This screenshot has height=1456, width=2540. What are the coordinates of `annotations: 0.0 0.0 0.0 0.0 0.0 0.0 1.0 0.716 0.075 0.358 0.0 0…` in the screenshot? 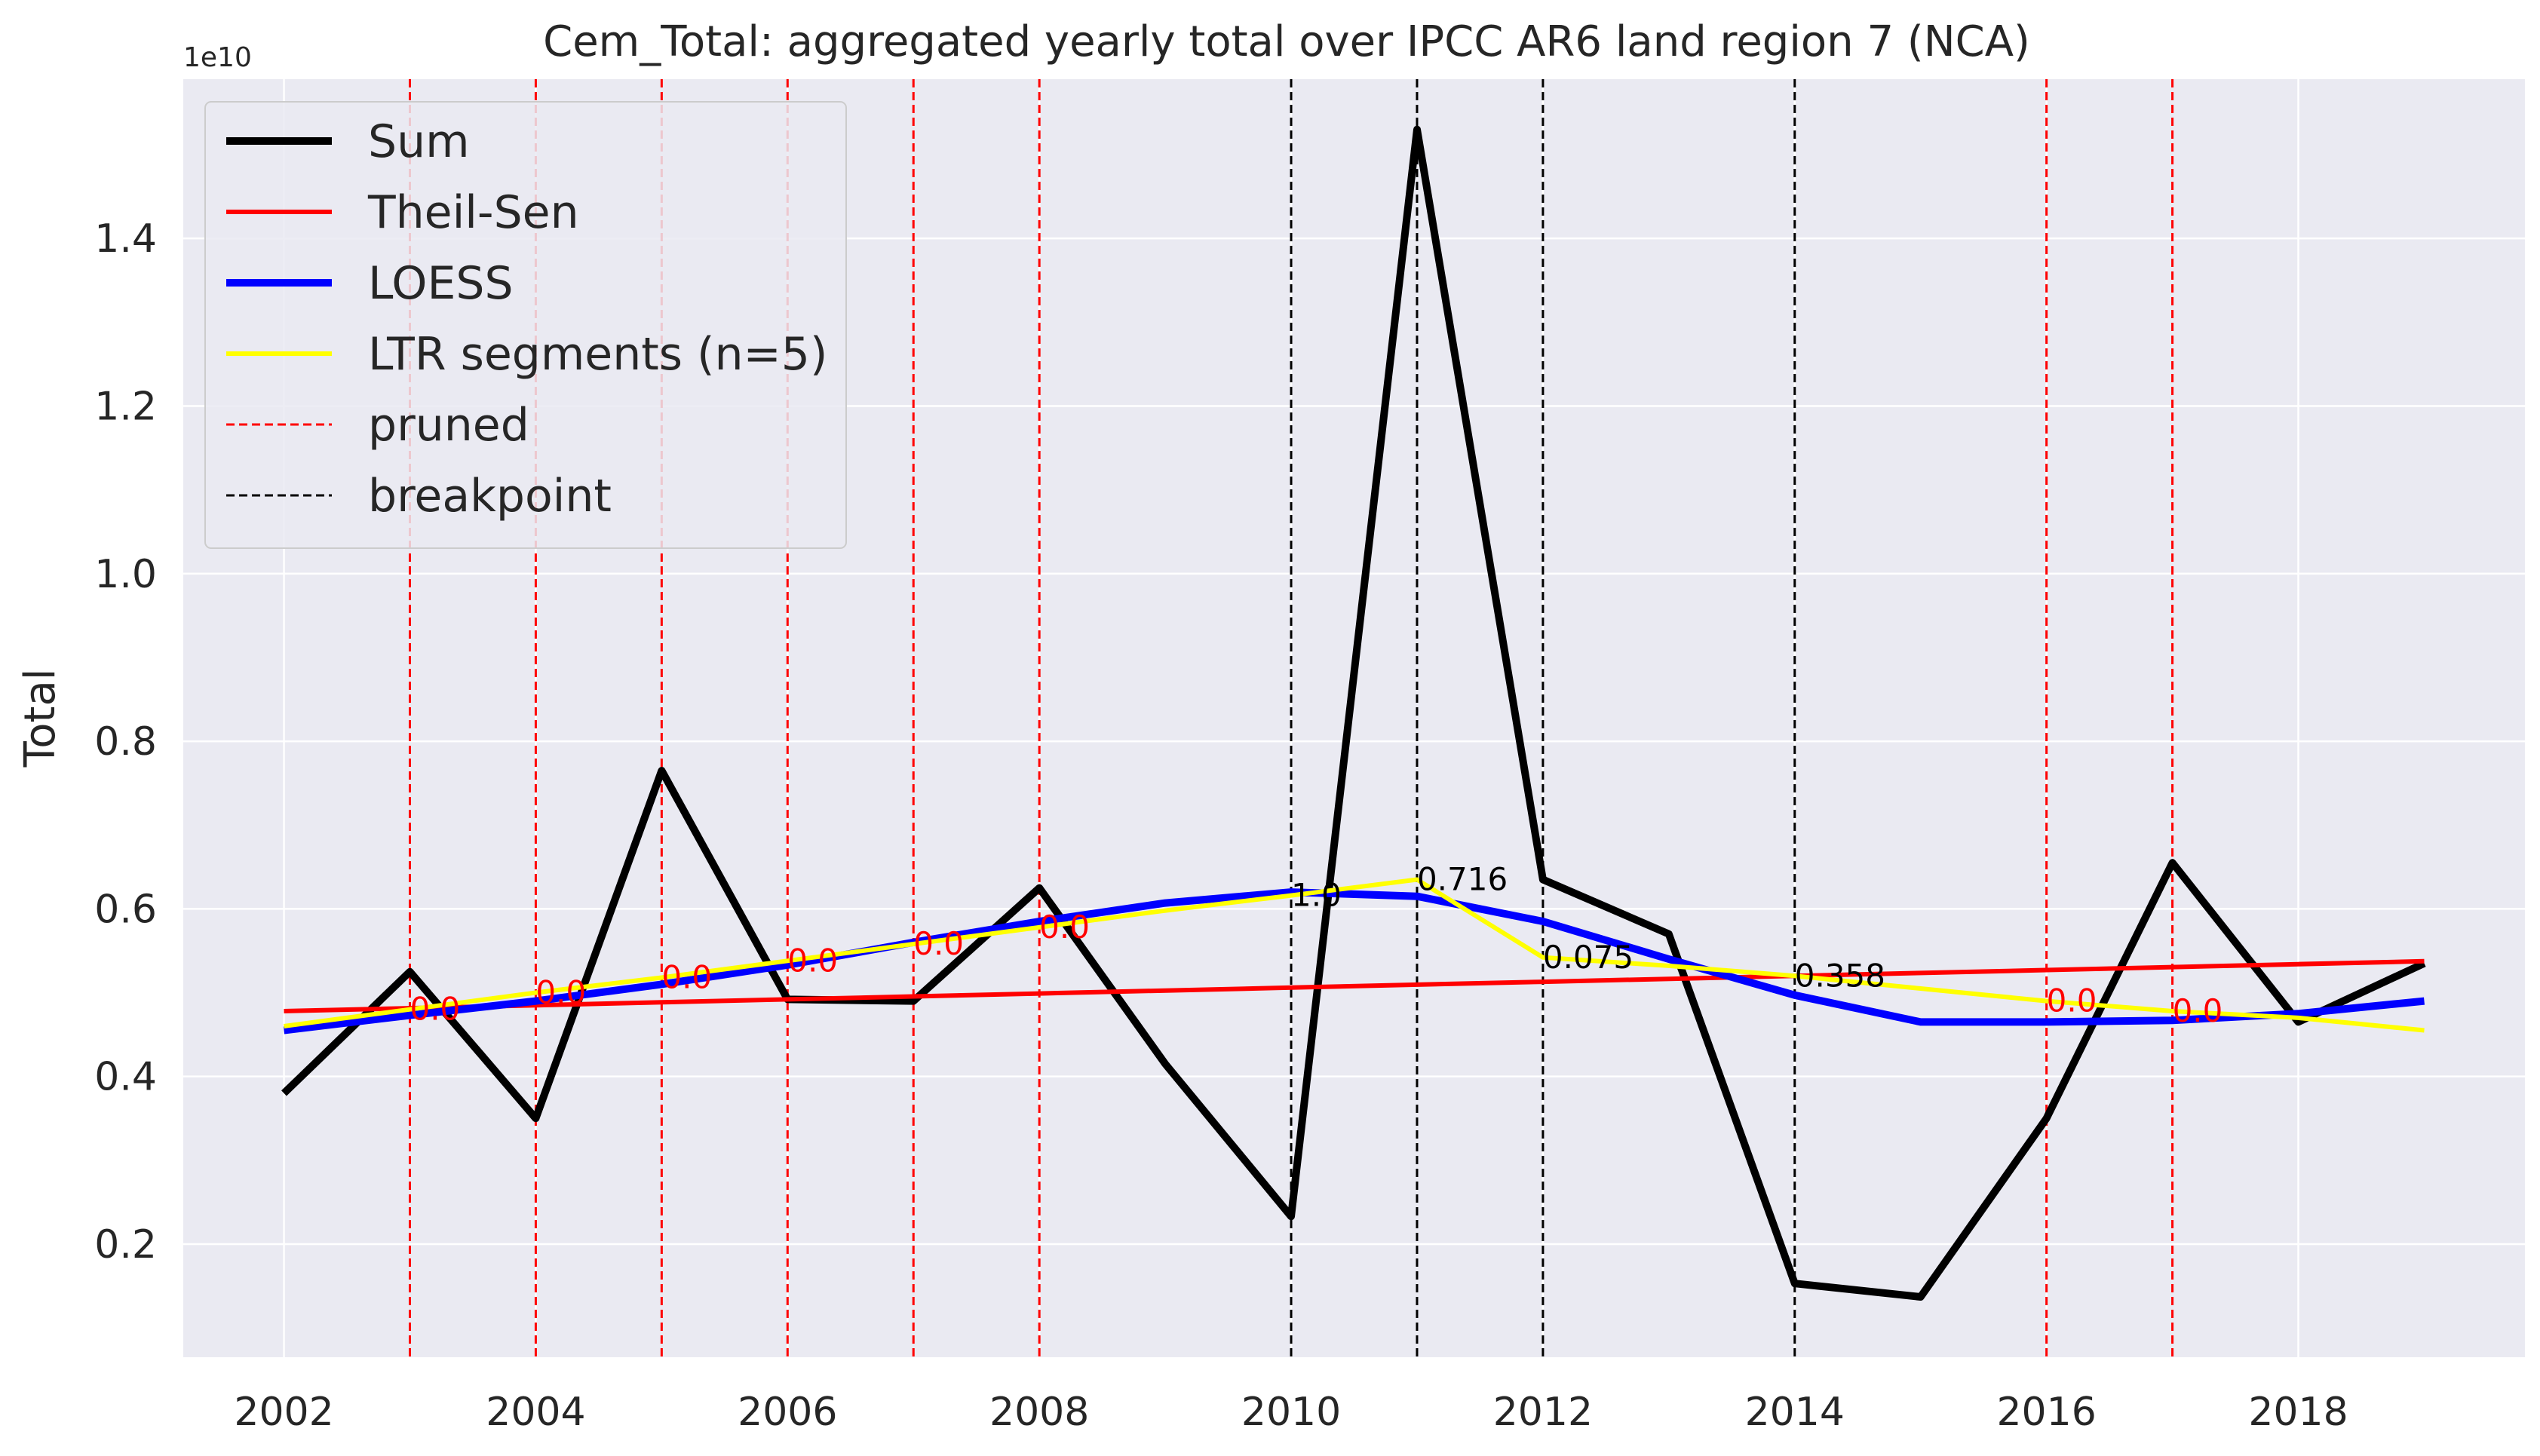 It's located at (1316, 944).